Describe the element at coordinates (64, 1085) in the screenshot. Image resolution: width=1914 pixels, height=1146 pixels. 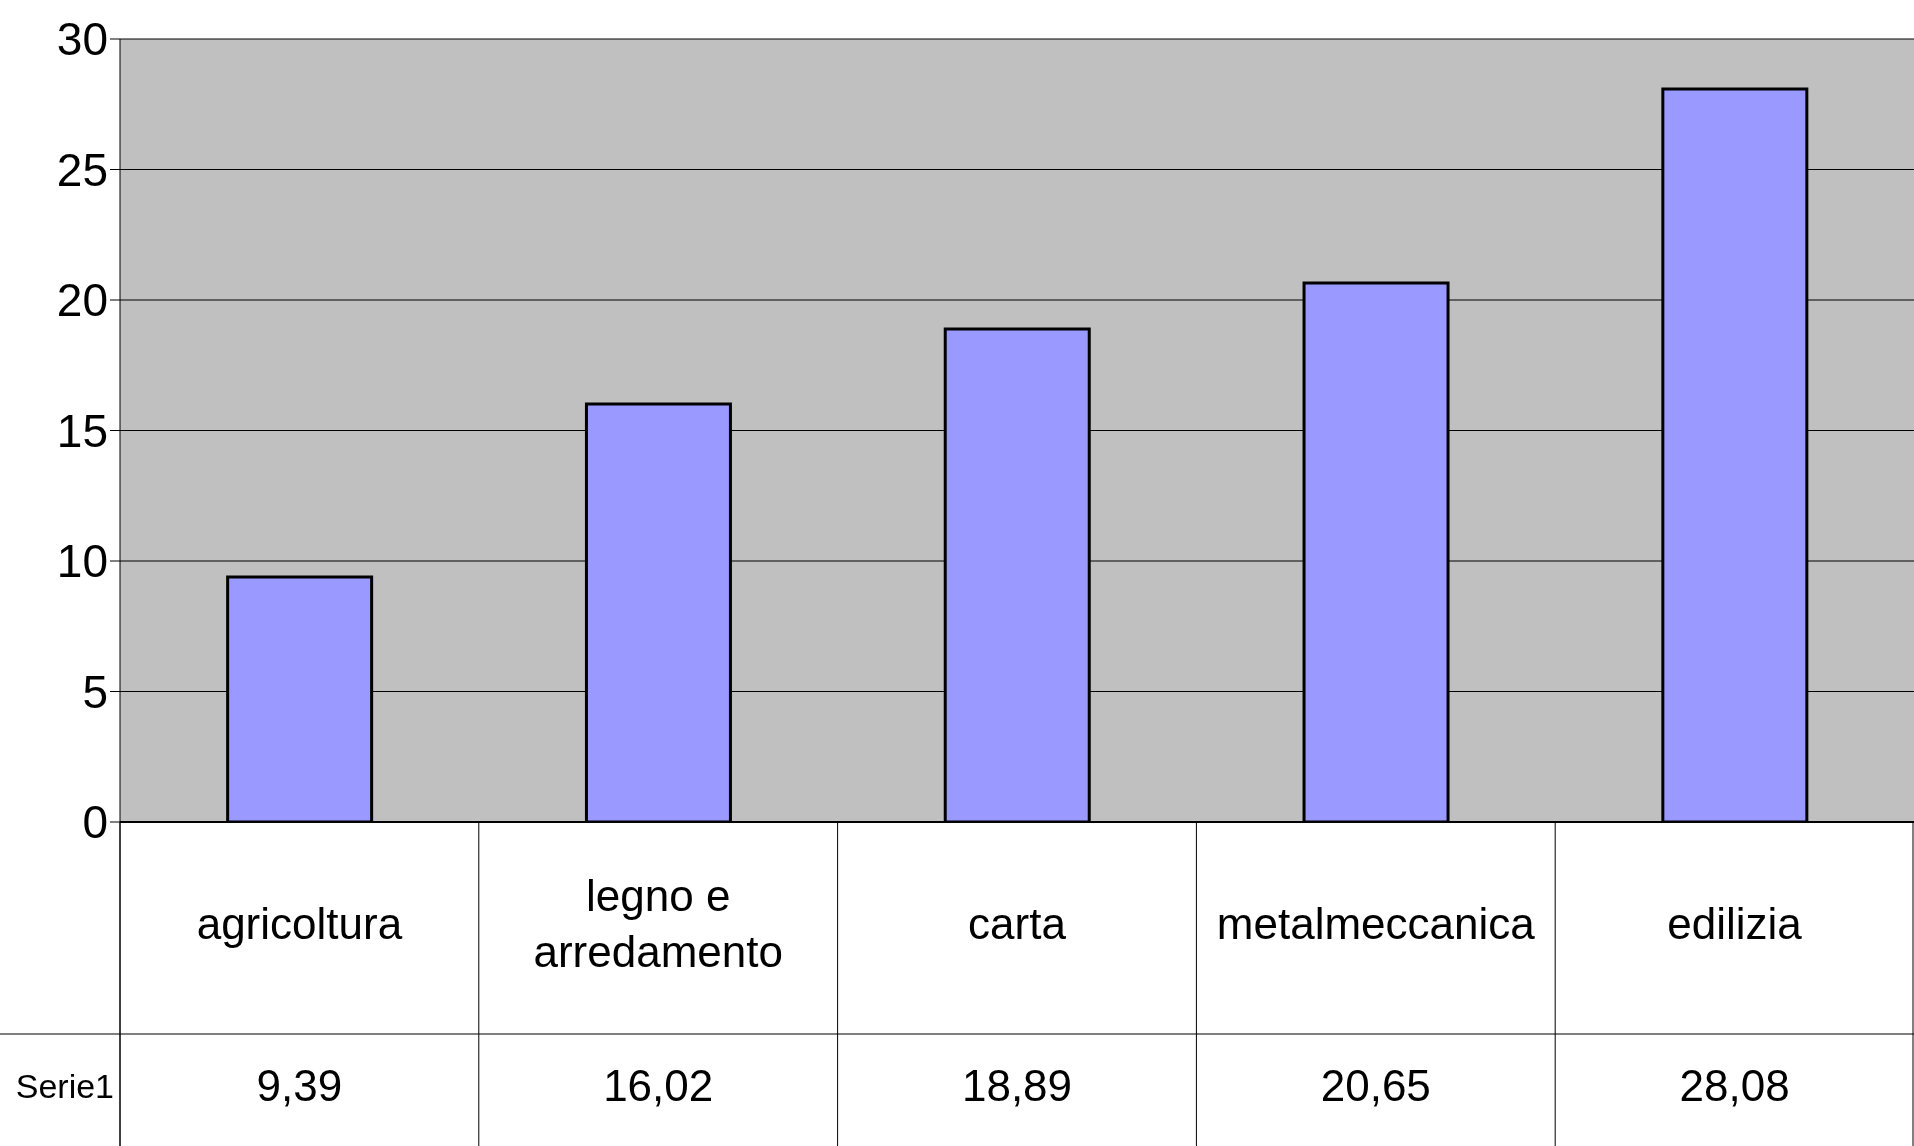
I see `text: Serie1` at that location.